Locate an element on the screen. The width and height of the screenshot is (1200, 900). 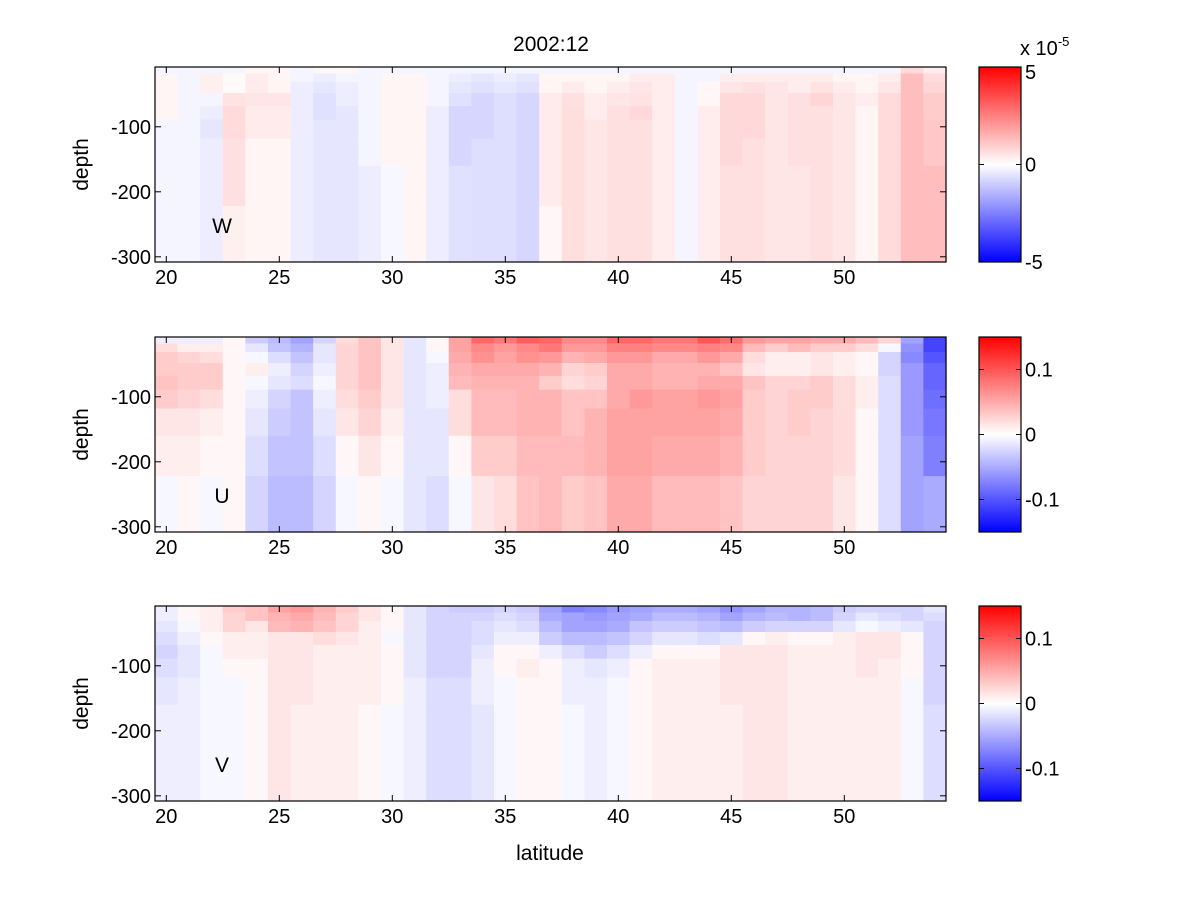
heatmap-cells is located at coordinates (551, 704).